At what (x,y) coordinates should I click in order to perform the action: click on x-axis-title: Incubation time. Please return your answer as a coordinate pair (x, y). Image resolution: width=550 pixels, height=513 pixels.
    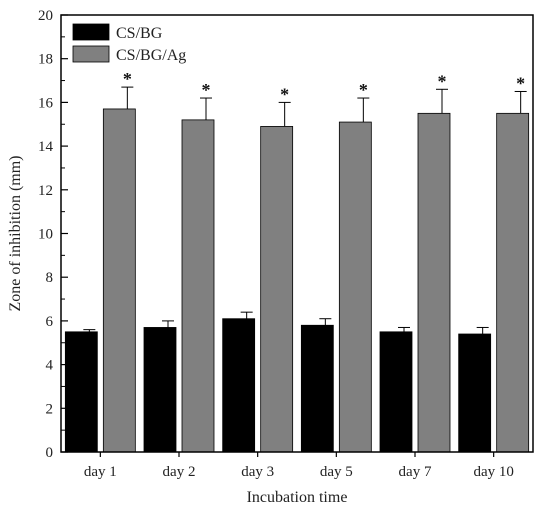
    Looking at the image, I should click on (297, 497).